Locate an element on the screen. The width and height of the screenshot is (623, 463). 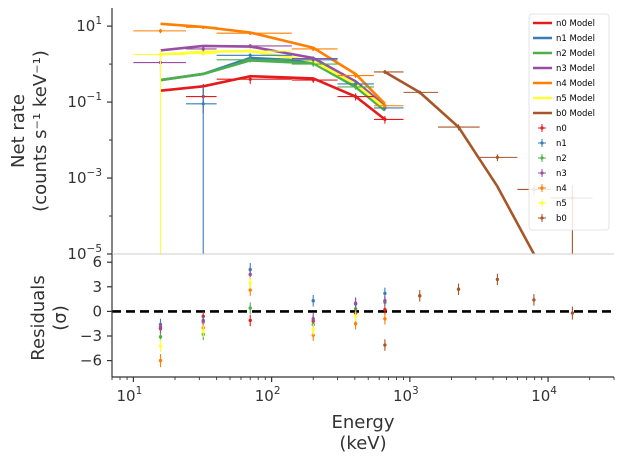
xtick-label-2: 10³ is located at coordinates (406, 395).